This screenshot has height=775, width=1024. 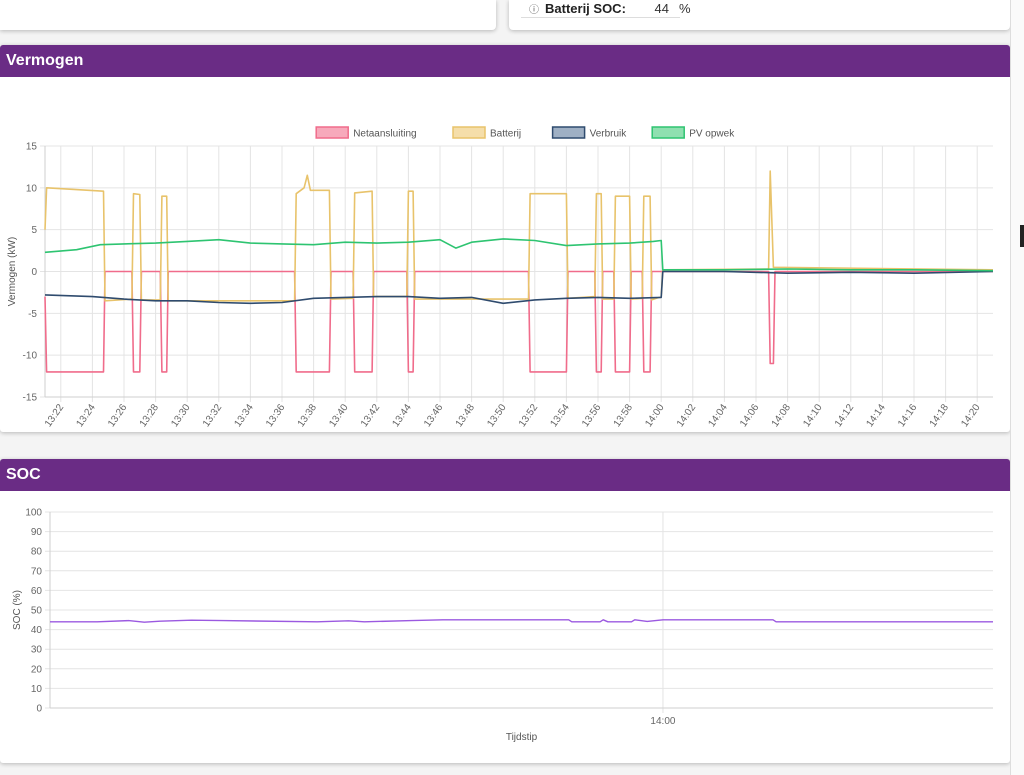 What do you see at coordinates (908, 415) in the screenshot?
I see `x-tick-label: 14:16` at bounding box center [908, 415].